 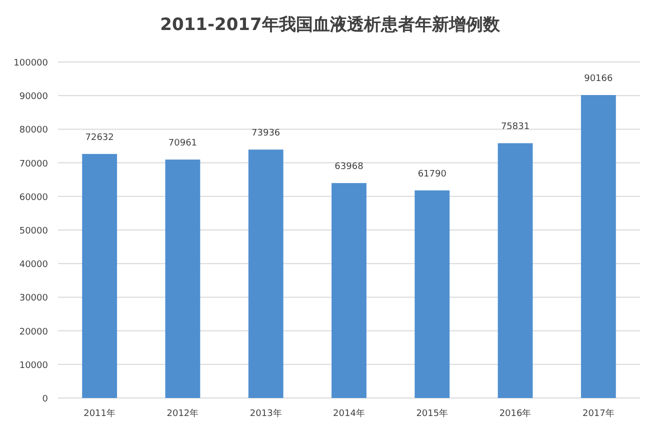 What do you see at coordinates (45, 399) in the screenshot?
I see `y-tick-label: 0` at bounding box center [45, 399].